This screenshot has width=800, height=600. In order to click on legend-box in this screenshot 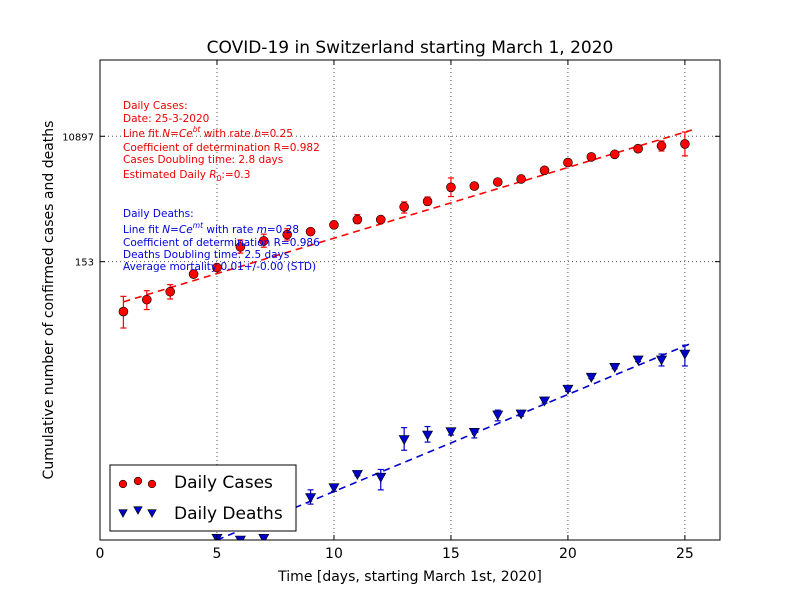, I will do `click(203, 498)`.